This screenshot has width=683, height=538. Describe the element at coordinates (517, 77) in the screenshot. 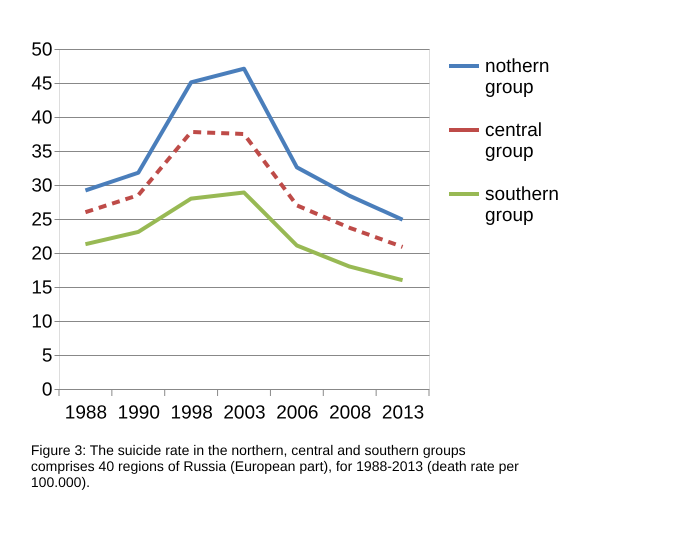

I see `legend-label: nothern group` at that location.